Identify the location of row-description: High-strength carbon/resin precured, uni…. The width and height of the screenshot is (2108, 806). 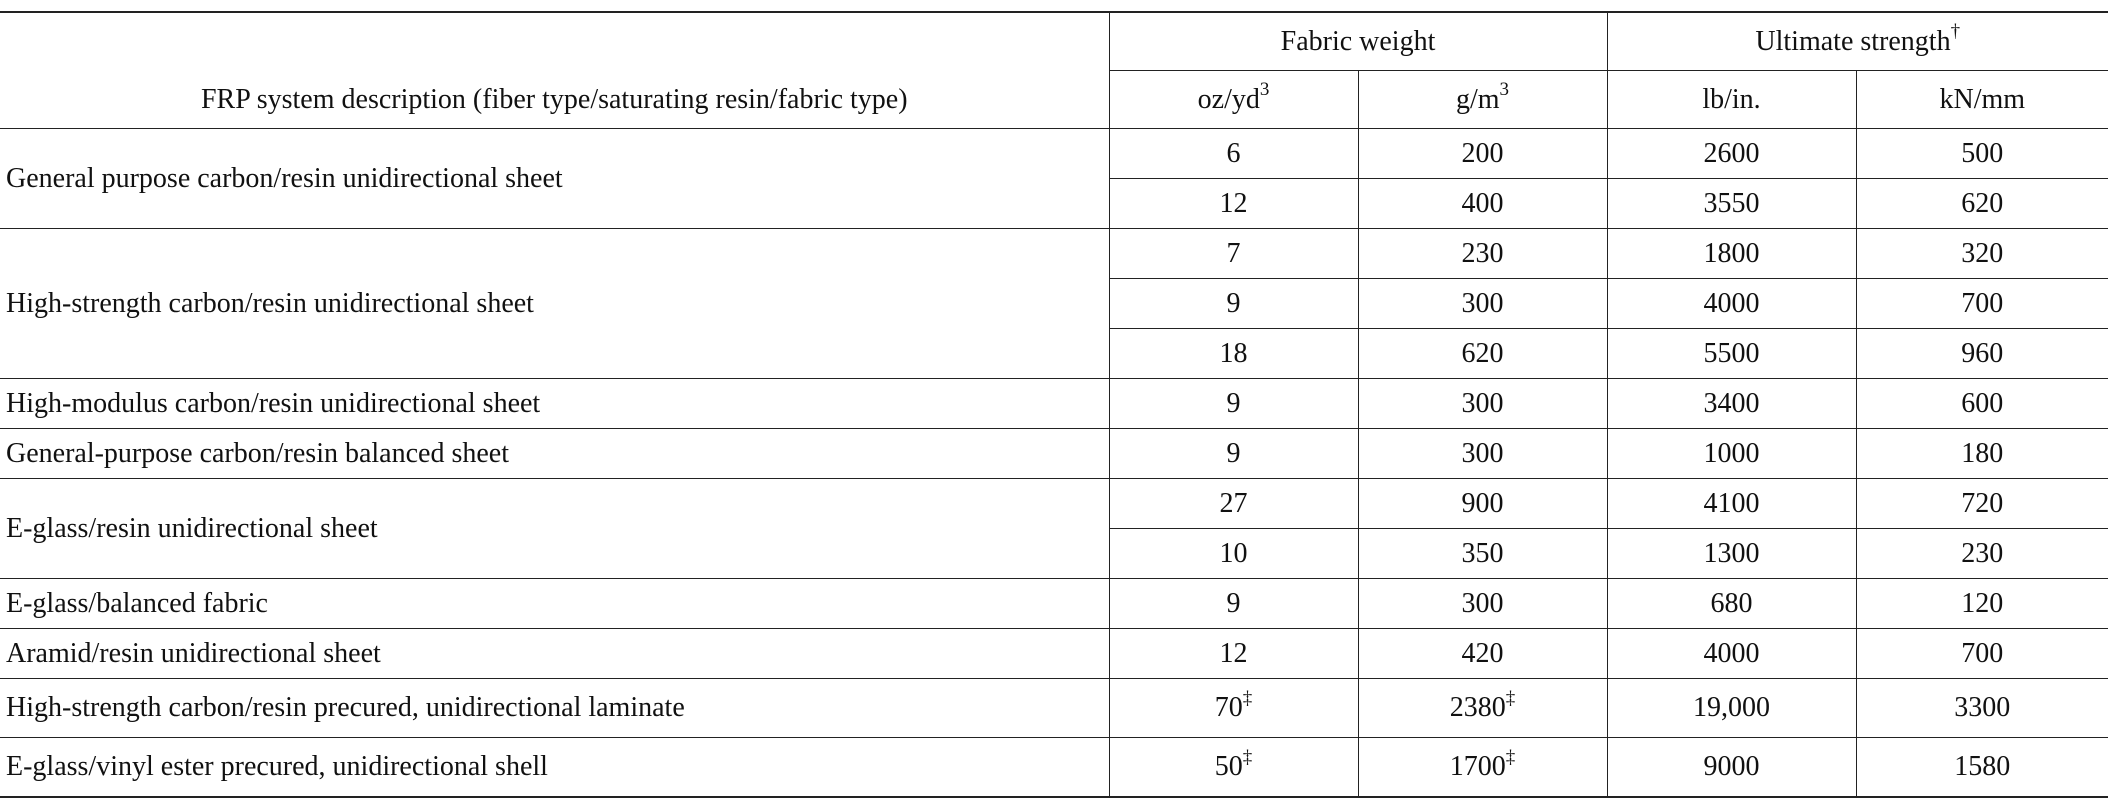
(555, 708).